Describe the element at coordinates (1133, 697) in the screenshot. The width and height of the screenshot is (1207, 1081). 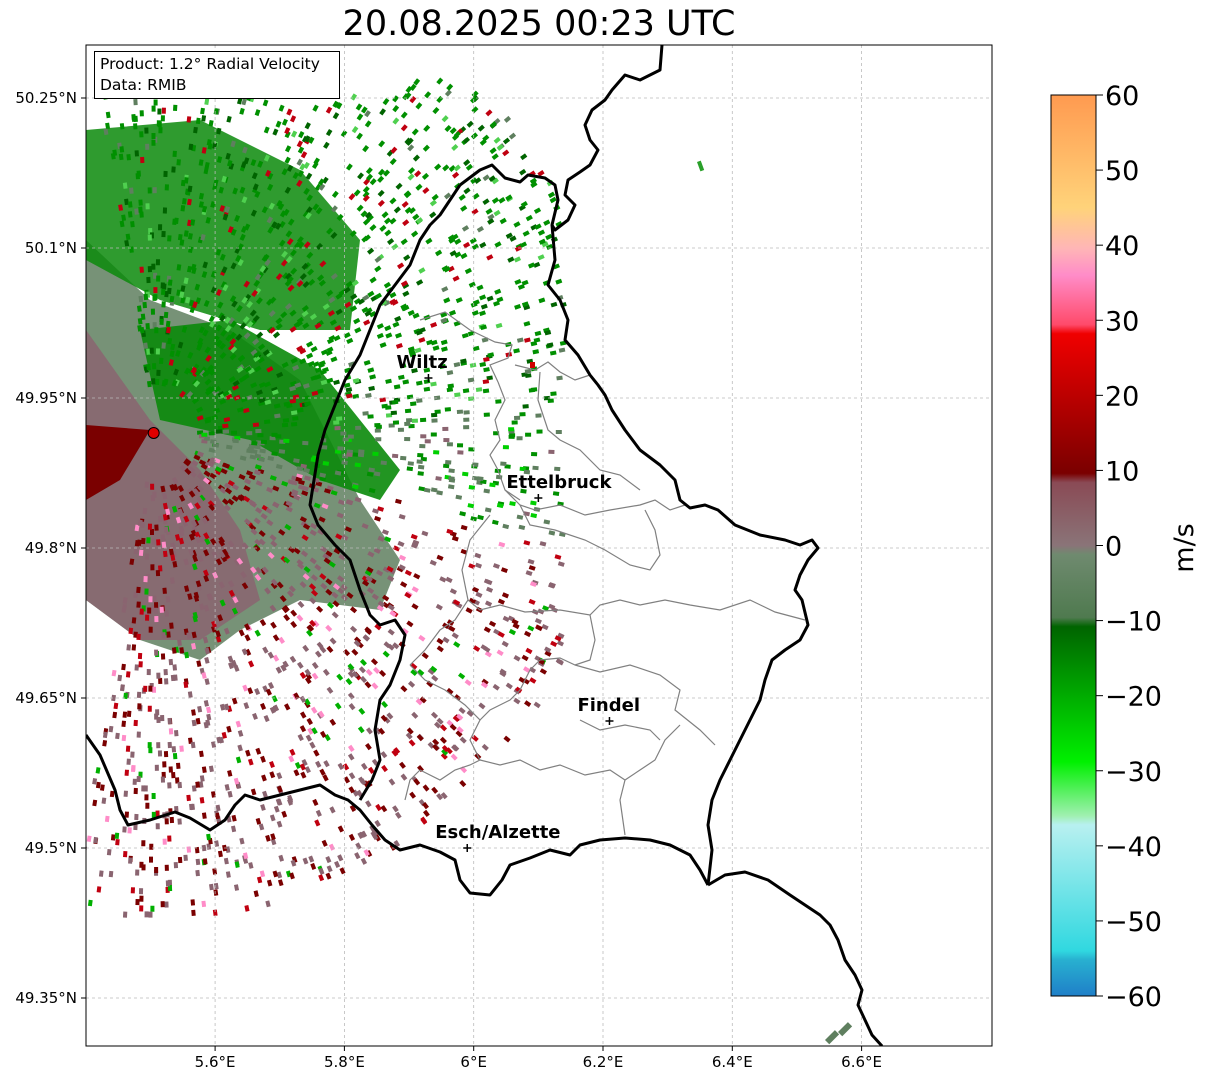
I see `colorbar-tick-label: −20` at that location.